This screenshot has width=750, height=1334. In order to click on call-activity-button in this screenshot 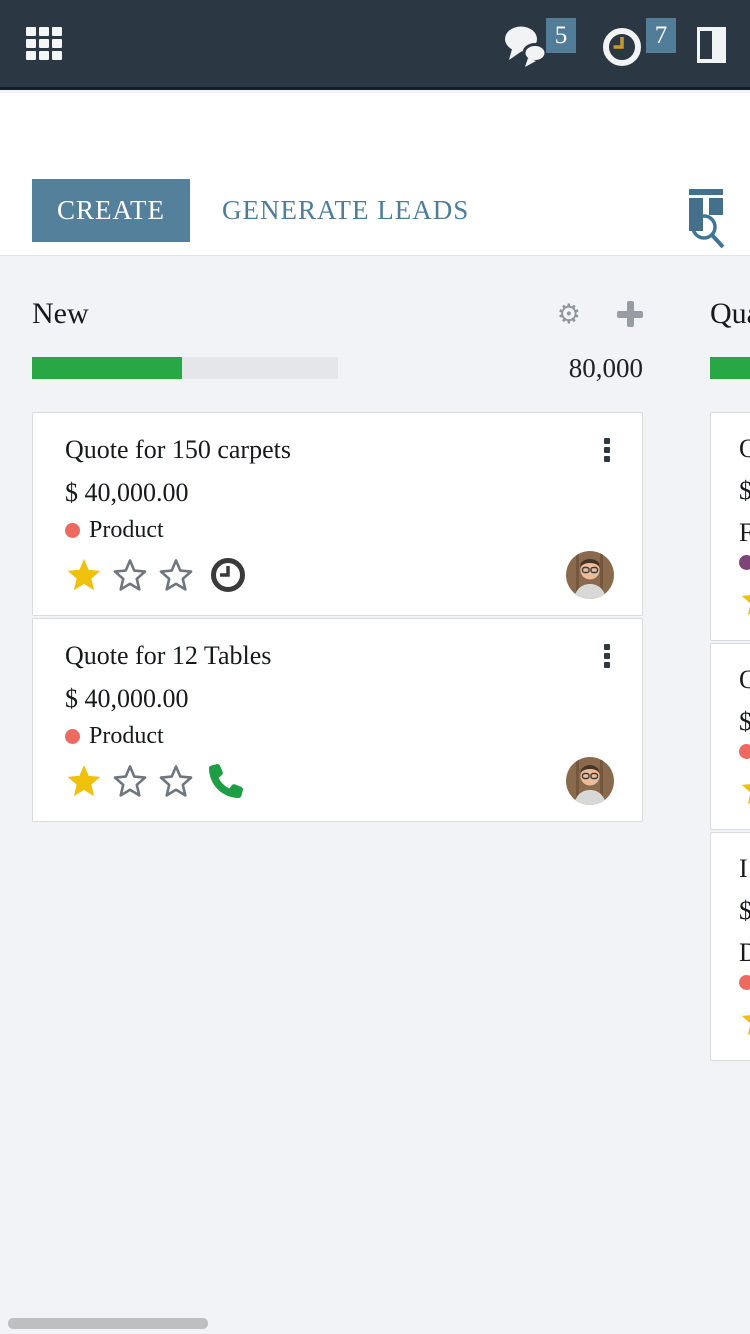, I will do `click(226, 781)`.